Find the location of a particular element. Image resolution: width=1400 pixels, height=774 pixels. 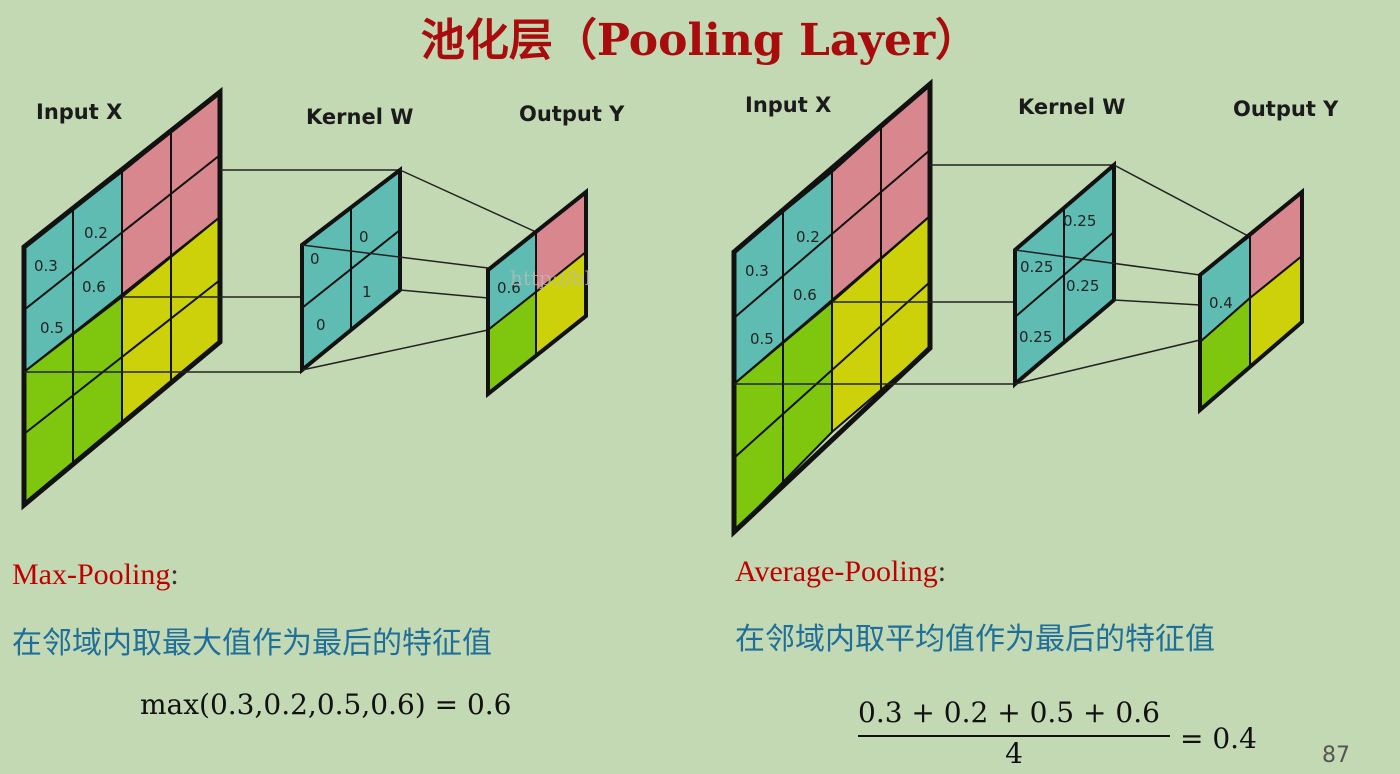

max-pooling-colon: : is located at coordinates (174, 574).